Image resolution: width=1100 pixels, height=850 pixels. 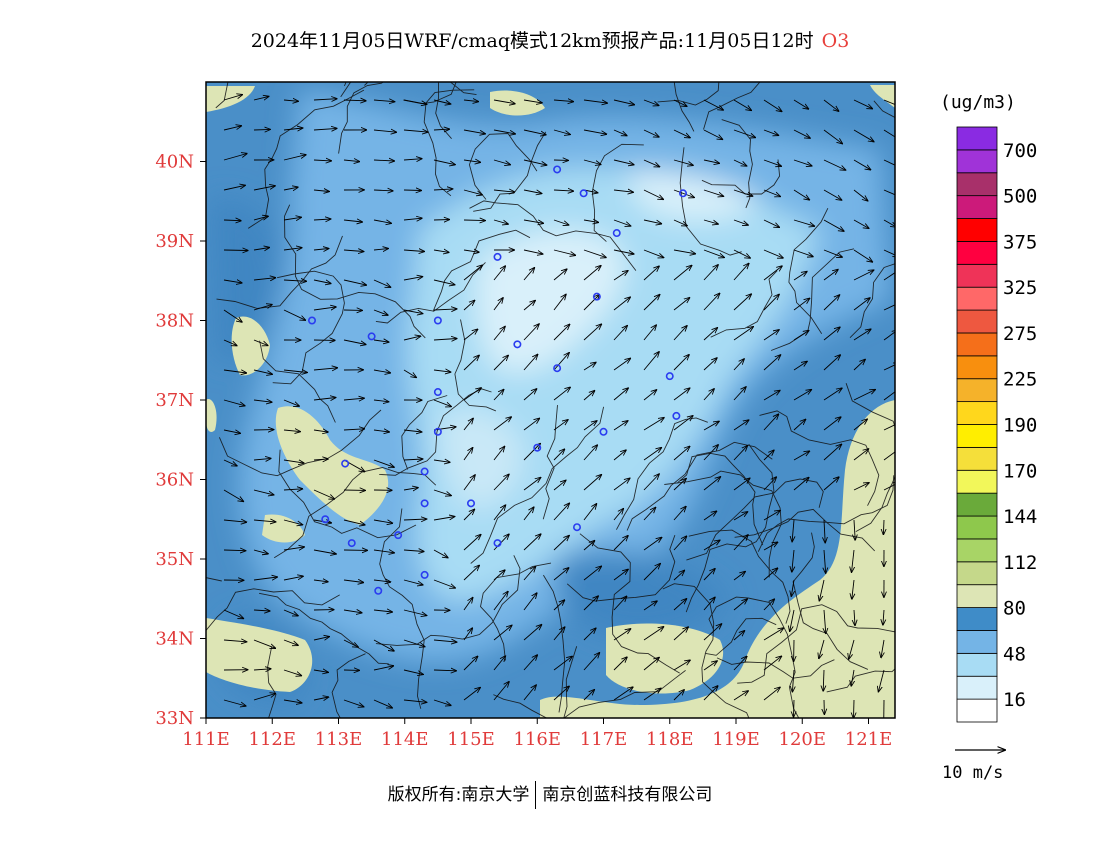 What do you see at coordinates (1014, 700) in the screenshot?
I see `colorbar-label: 16` at bounding box center [1014, 700].